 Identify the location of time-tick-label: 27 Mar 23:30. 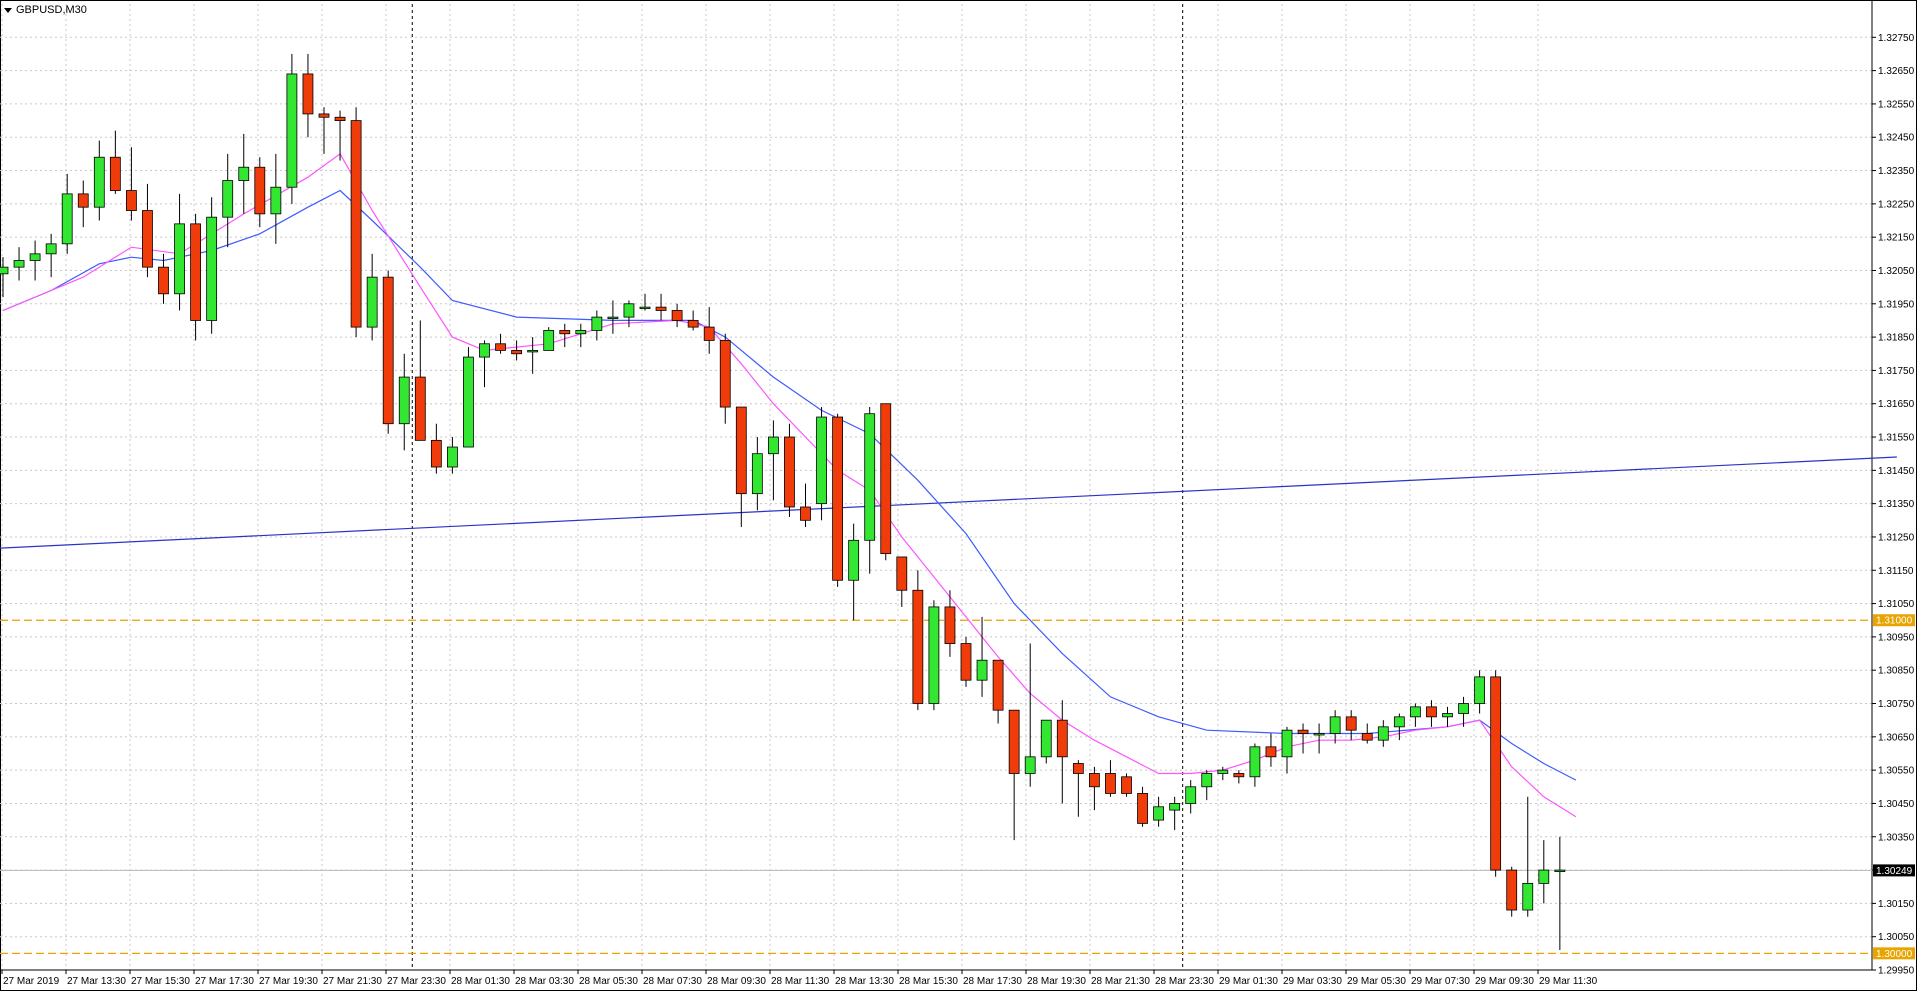
(416, 981).